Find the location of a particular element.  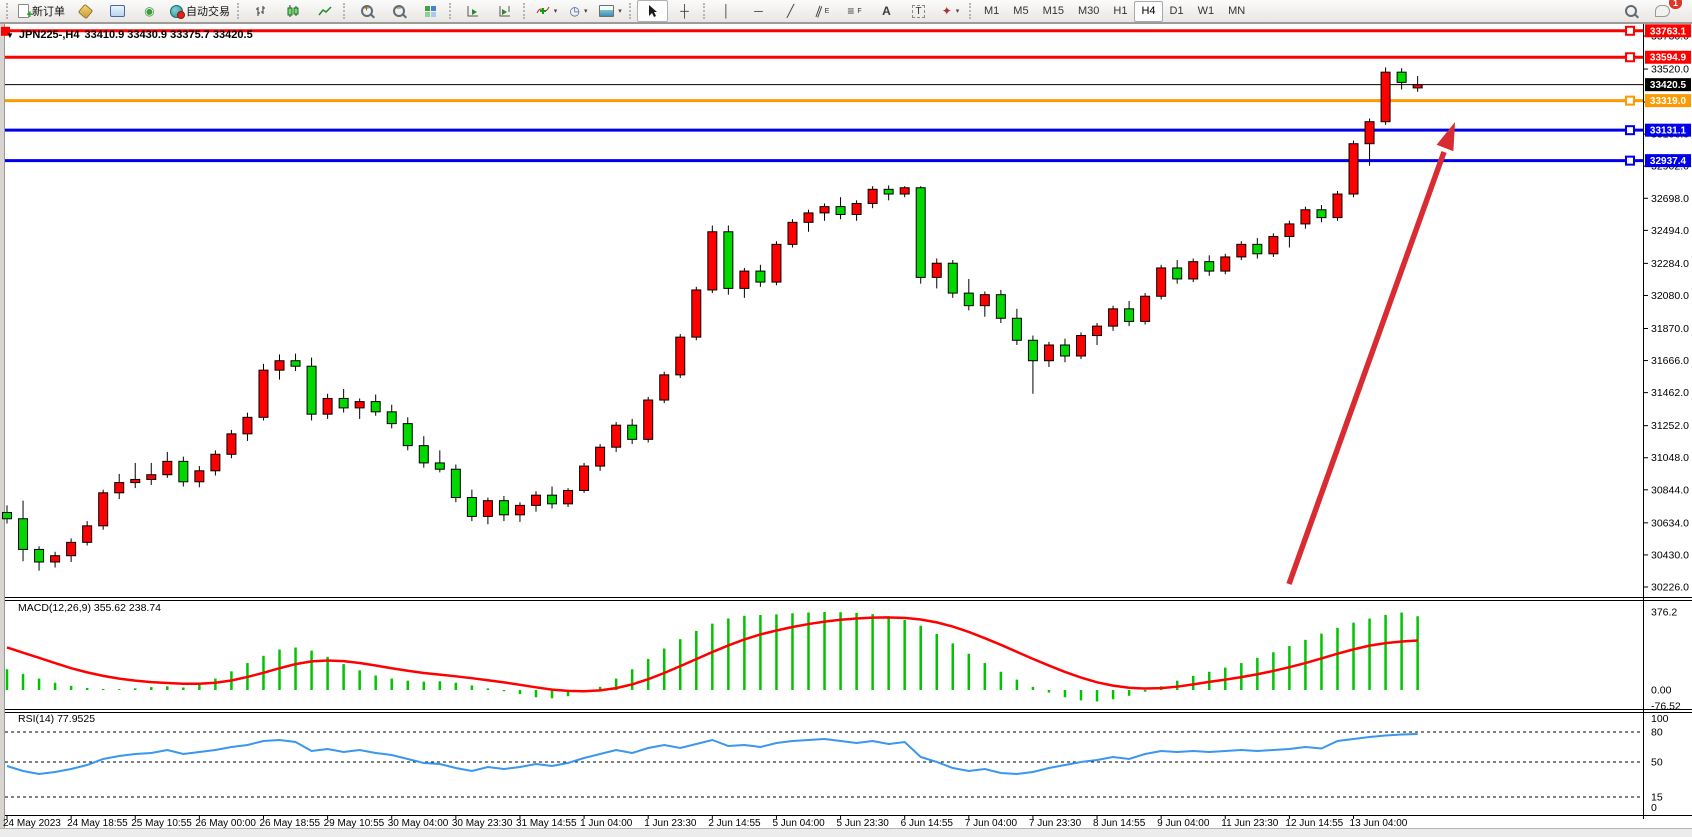

date-label: 30 May 23:30 is located at coordinates (482, 823).